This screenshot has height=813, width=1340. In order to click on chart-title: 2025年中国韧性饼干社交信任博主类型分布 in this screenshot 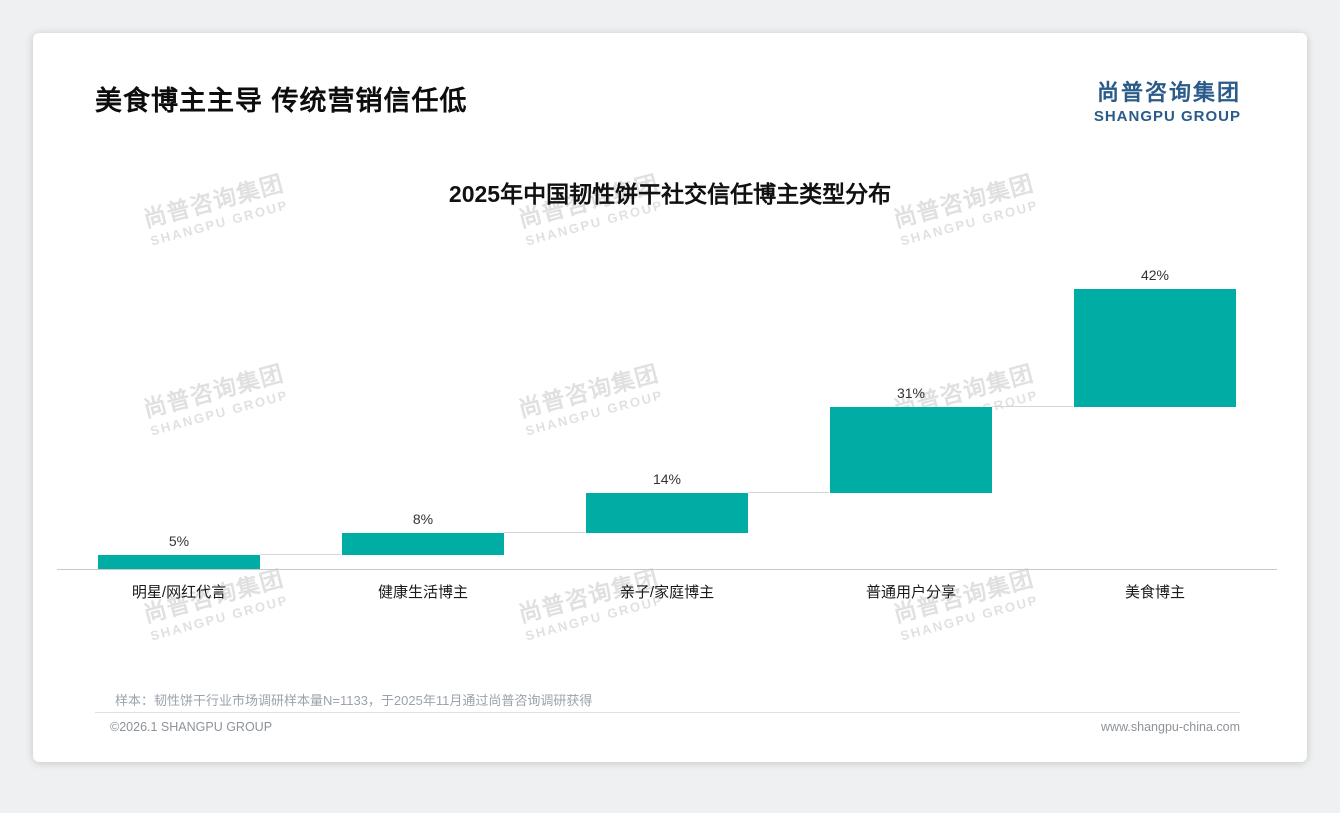, I will do `click(670, 194)`.